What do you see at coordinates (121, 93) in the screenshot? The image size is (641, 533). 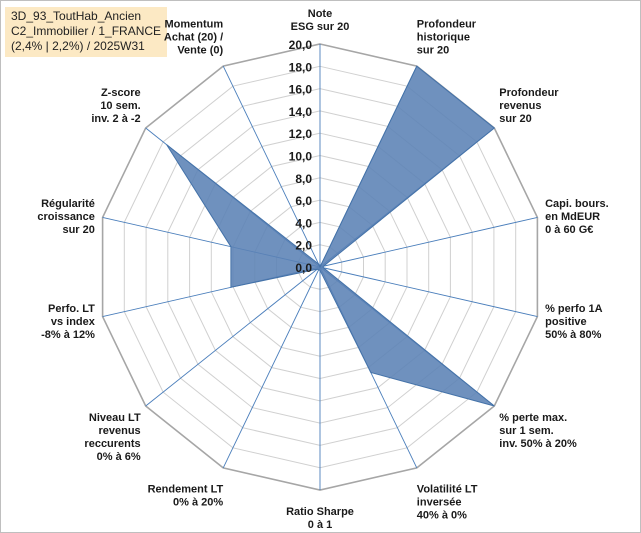 I see `axis-label-12-line-0: Z-score` at bounding box center [121, 93].